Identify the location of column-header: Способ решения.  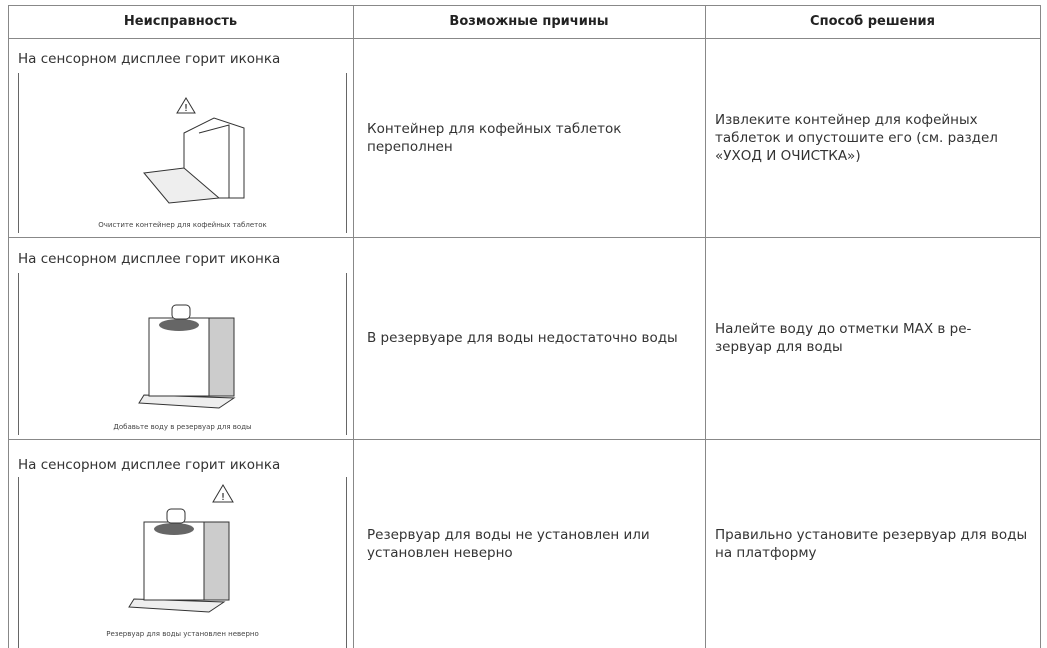
(872, 21).